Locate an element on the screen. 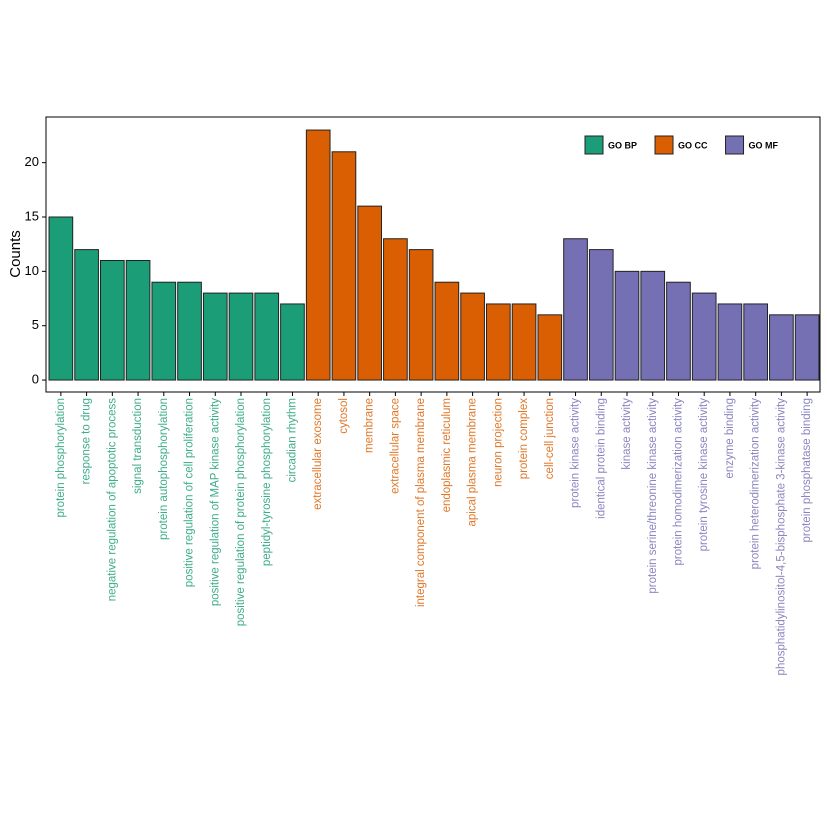 This screenshot has width=827, height=832. x-tick-label: response to drug is located at coordinates (87, 441).